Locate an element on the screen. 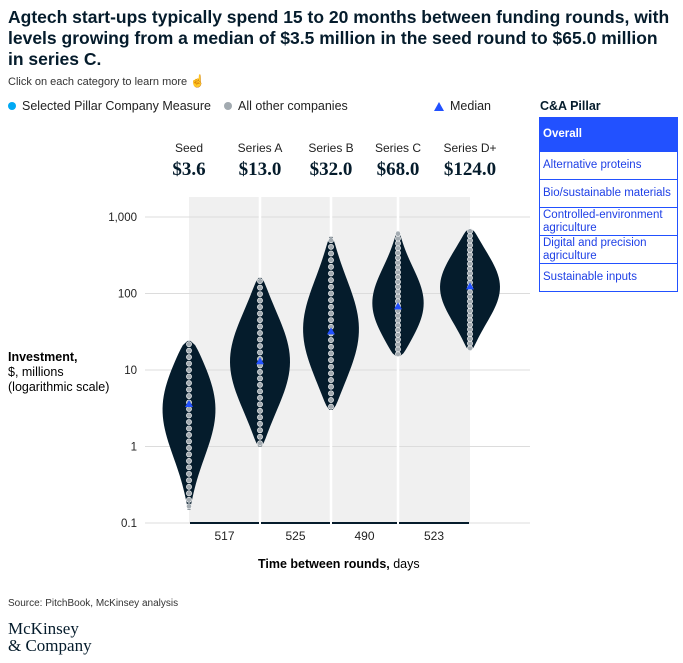 Image resolution: width=683 pixels, height=663 pixels. pillar-item-digital-precision-agriculture: Digital and precision agriculture is located at coordinates (608, 249).